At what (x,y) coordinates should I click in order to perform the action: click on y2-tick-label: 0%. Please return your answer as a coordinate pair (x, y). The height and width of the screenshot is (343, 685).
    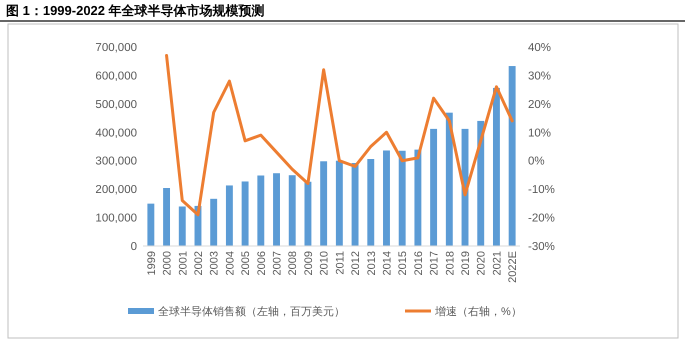
    Looking at the image, I should click on (536, 162).